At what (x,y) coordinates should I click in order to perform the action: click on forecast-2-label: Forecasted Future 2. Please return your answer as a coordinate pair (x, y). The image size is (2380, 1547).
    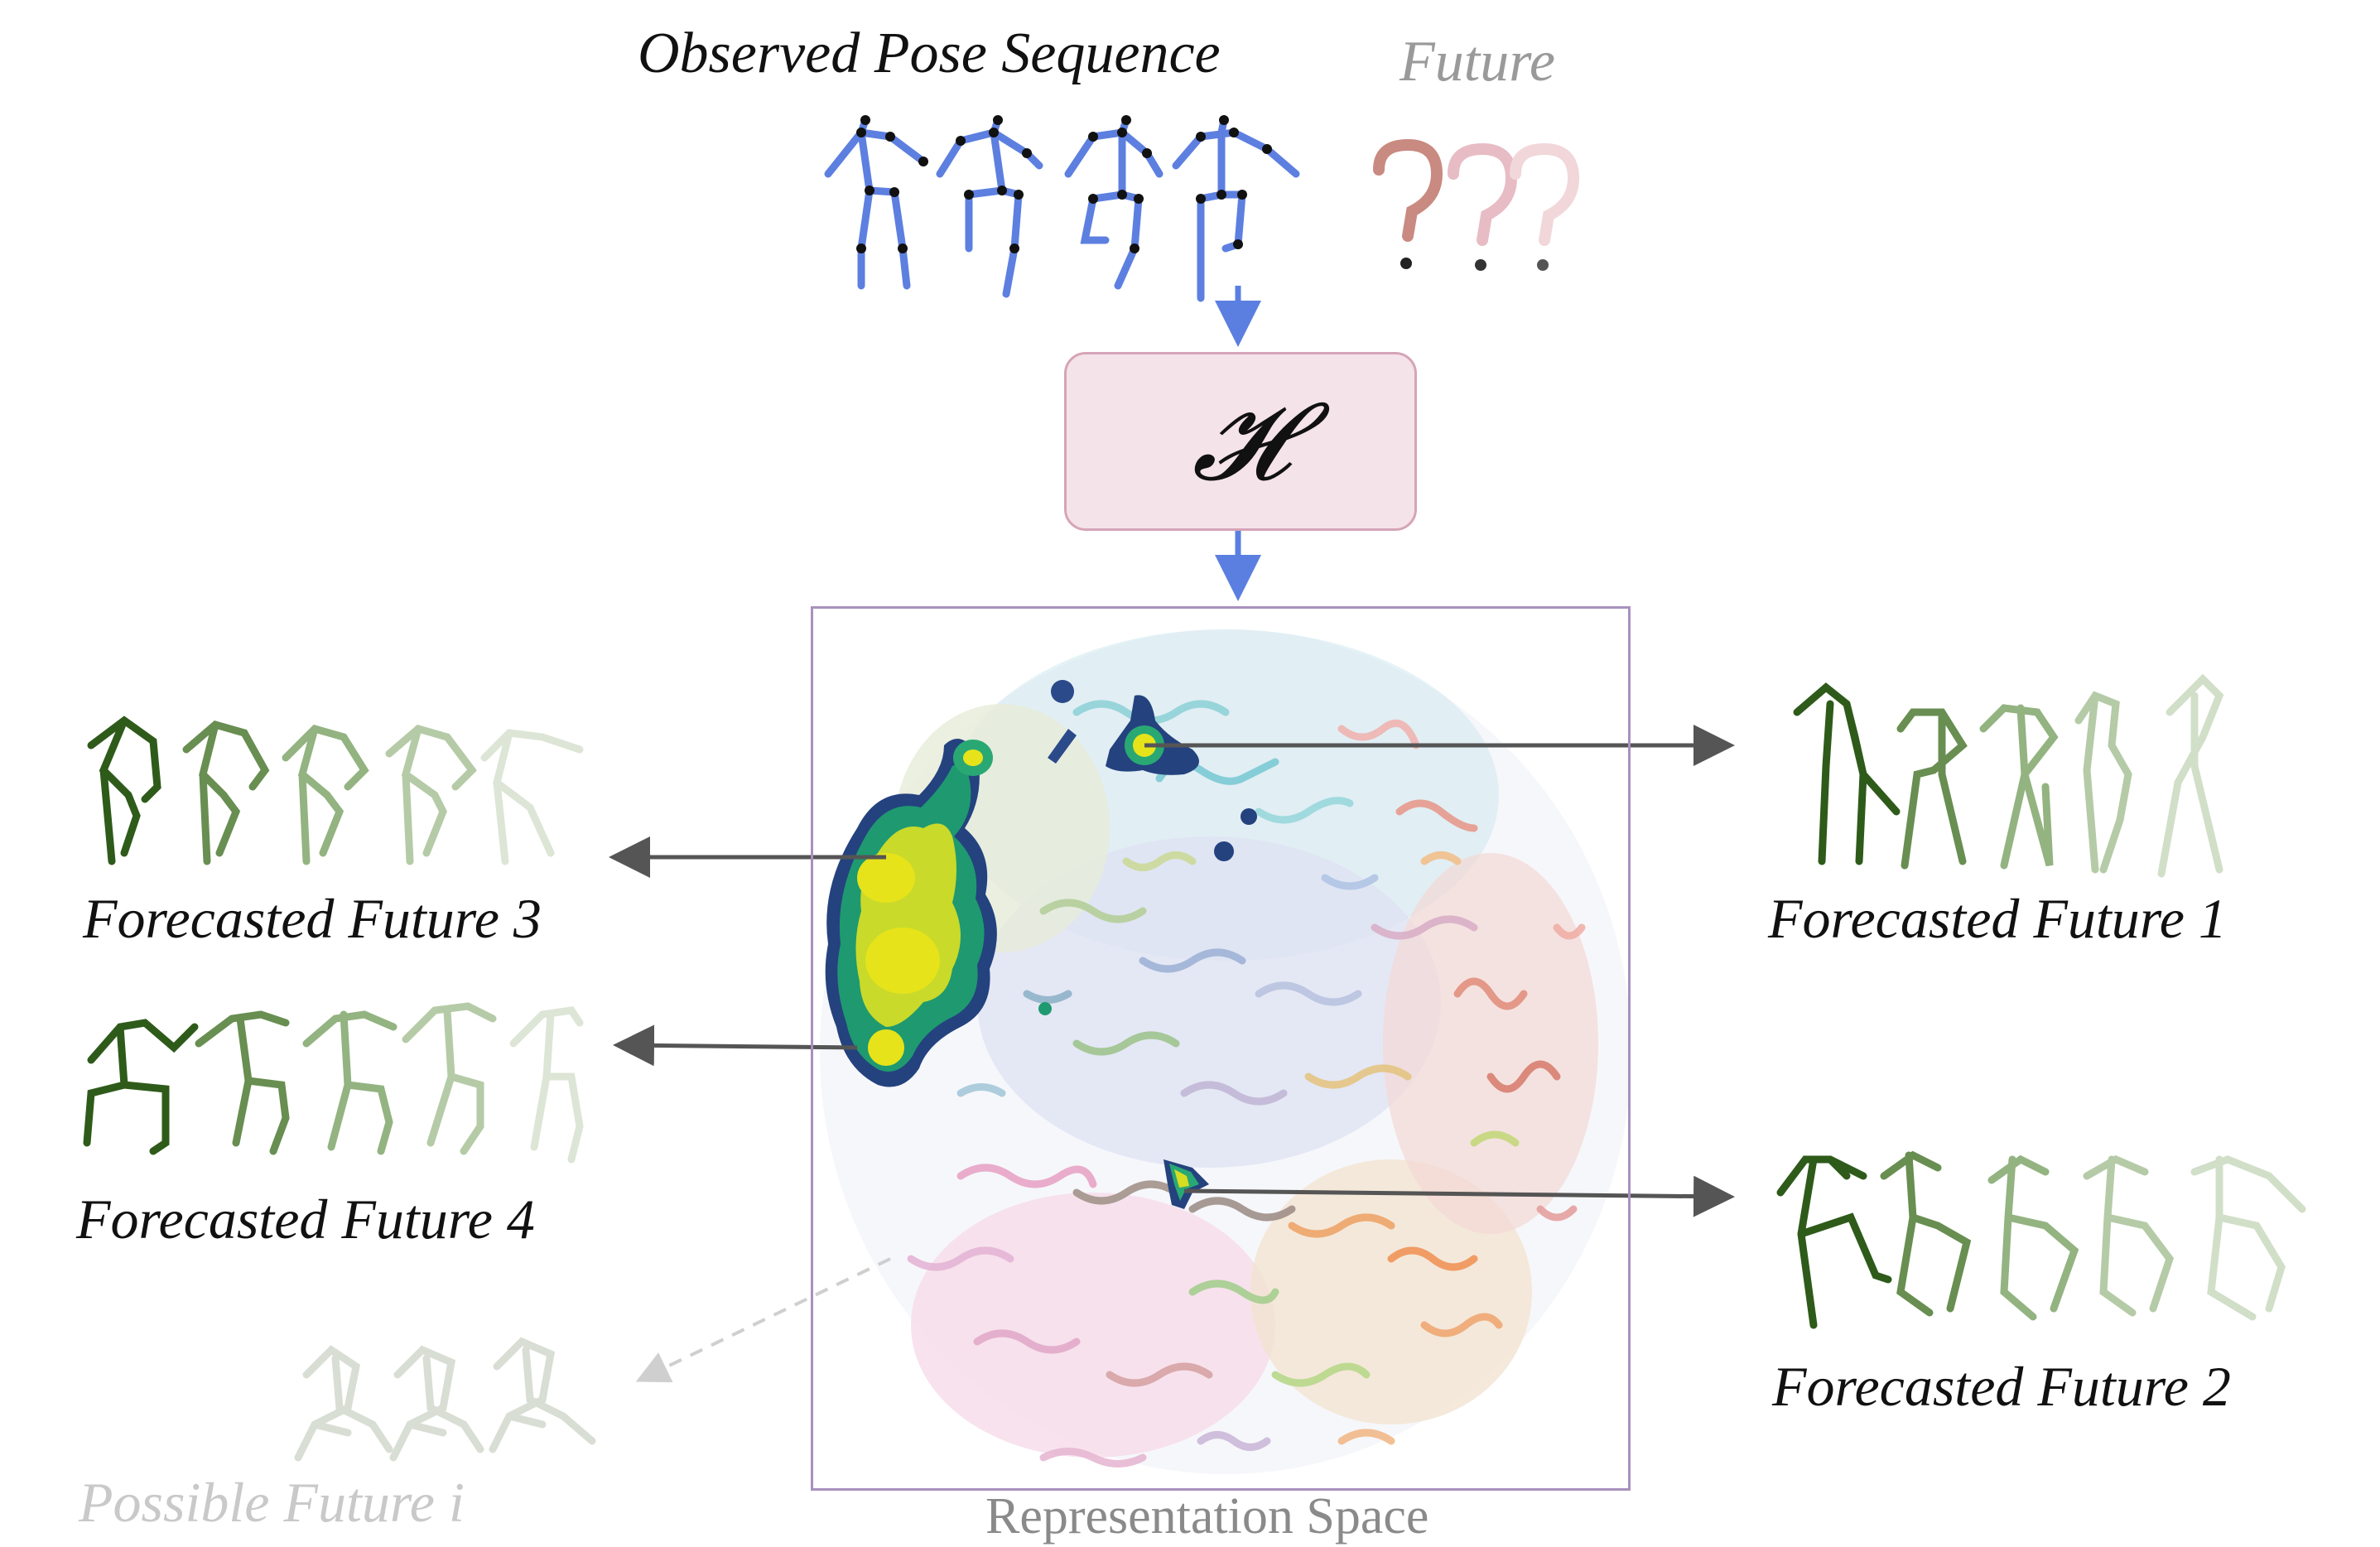
    Looking at the image, I should click on (2001, 1386).